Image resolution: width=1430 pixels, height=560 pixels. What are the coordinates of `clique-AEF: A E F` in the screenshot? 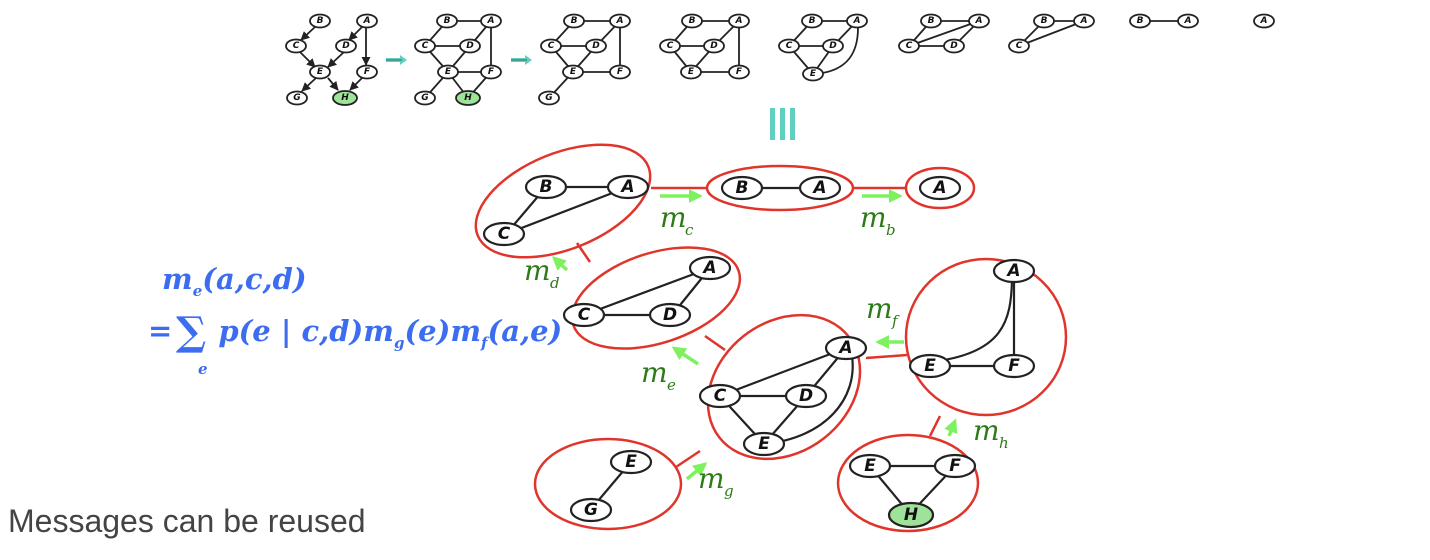 It's located at (986, 337).